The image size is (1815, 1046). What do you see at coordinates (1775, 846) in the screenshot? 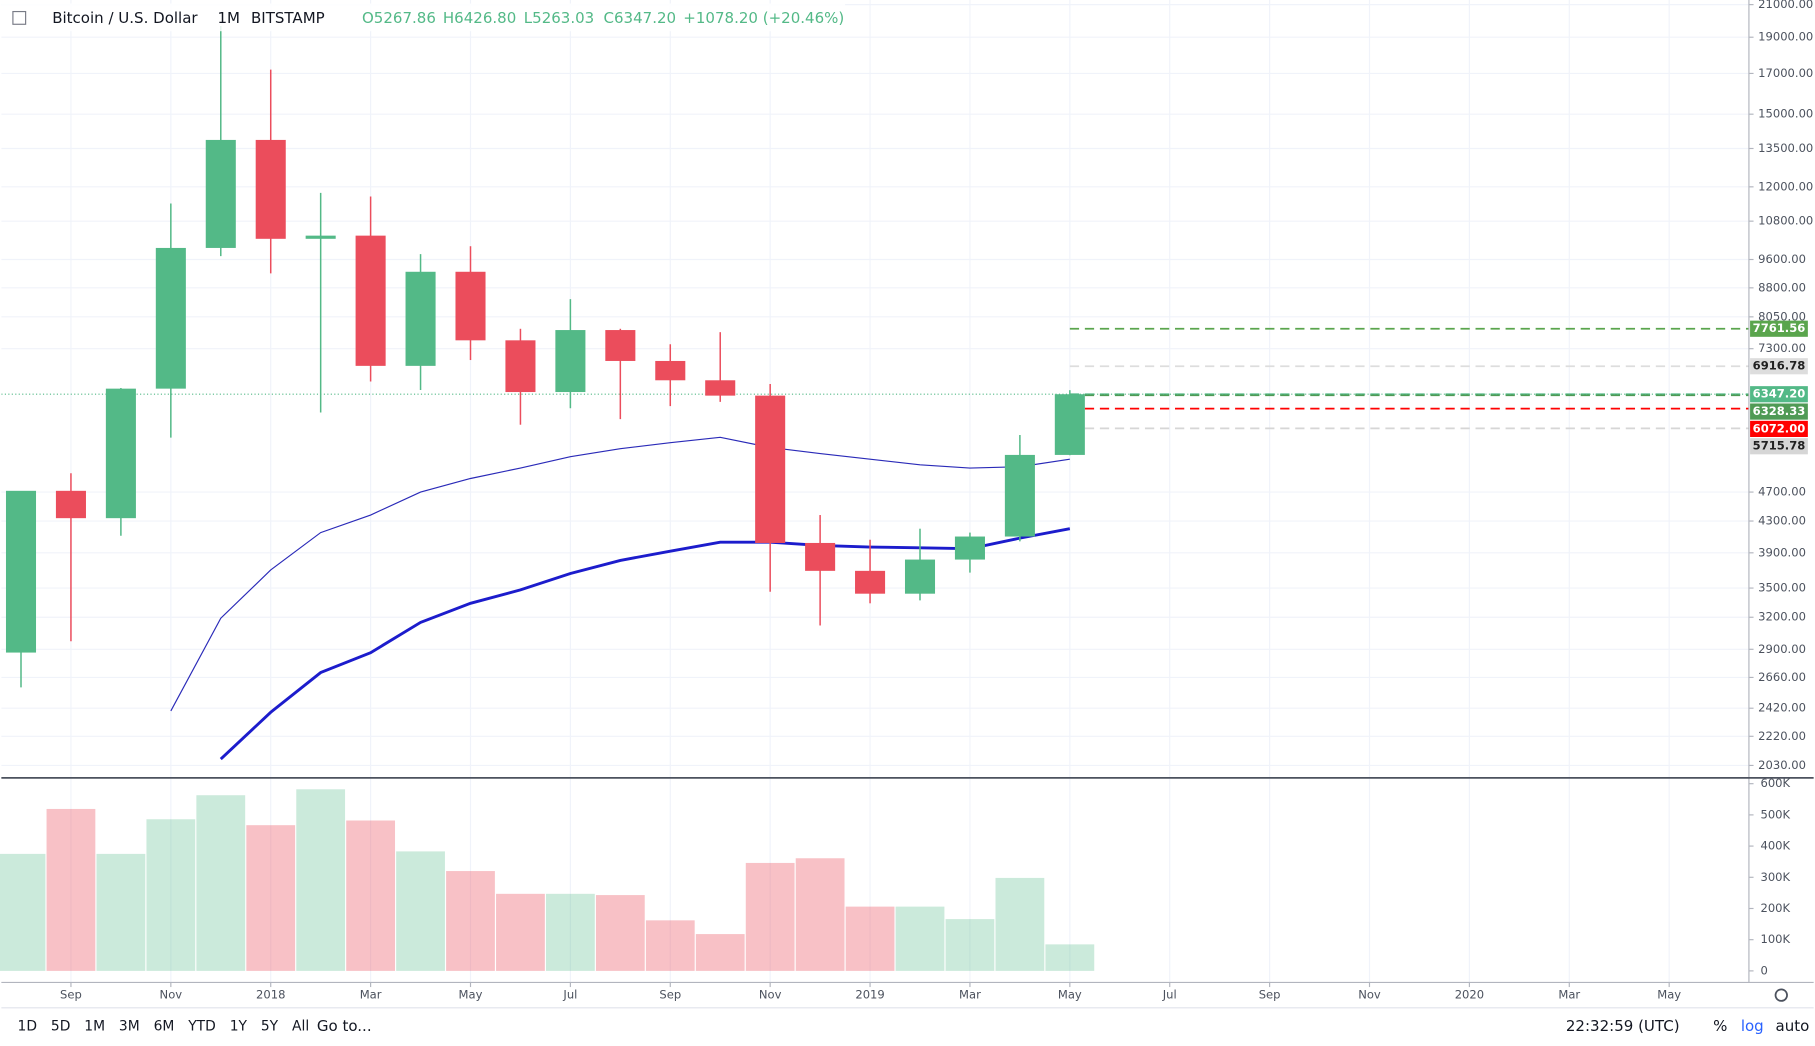
I see `volume-tick-label: 400K` at bounding box center [1775, 846].